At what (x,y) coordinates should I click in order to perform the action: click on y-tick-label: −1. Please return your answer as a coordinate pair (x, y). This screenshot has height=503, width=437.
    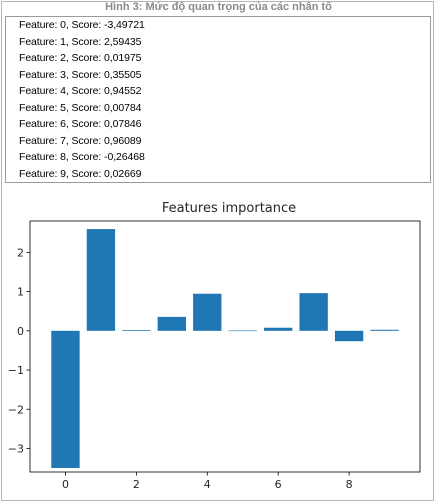
    Looking at the image, I should click on (16, 370).